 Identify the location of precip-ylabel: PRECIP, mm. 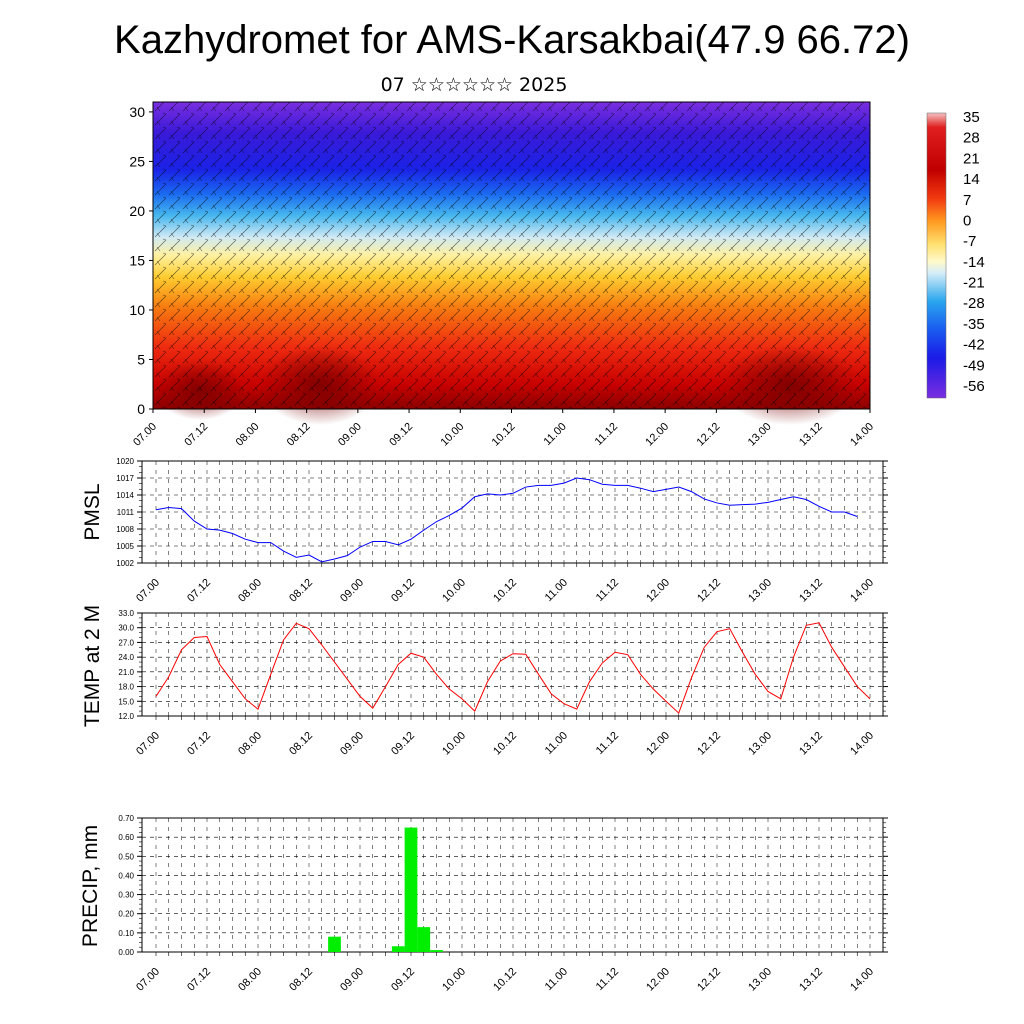
(90, 886).